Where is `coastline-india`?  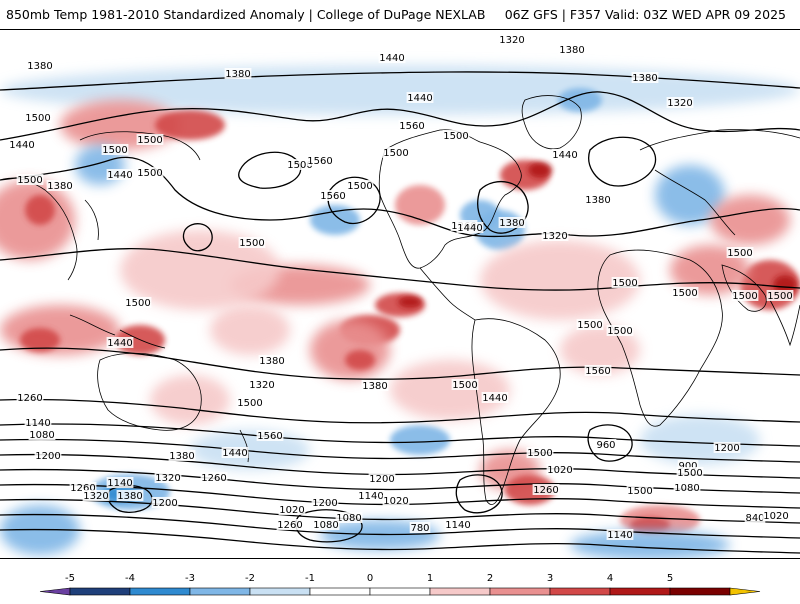
coastline-india is located at coordinates (784, 323).